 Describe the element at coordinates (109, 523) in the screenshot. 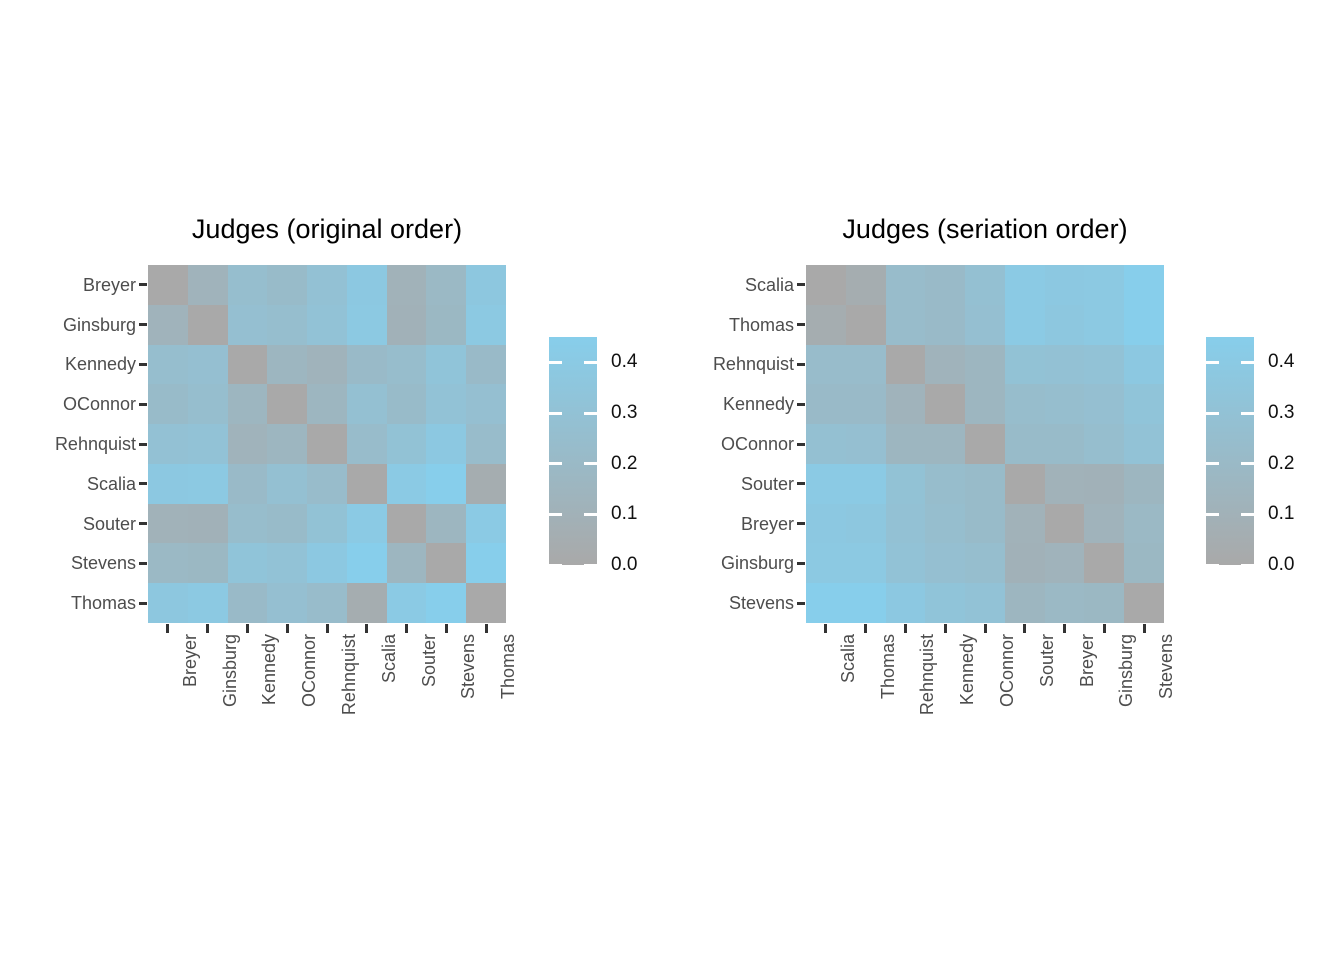

I see `y-axis-label: Souter` at that location.